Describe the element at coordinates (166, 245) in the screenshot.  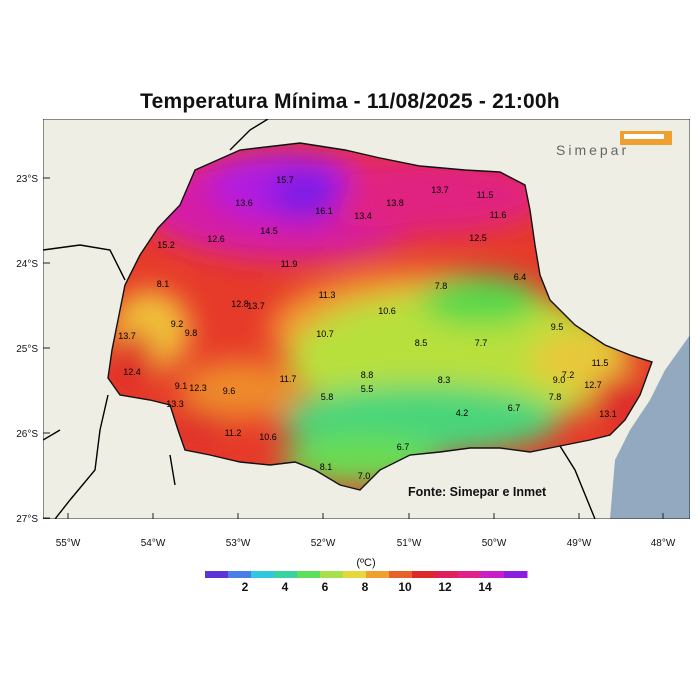
I see `station-value: 15.2` at that location.